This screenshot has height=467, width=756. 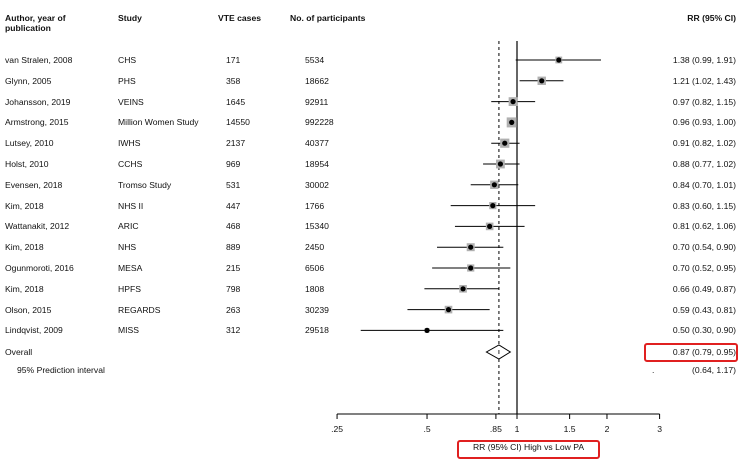 I want to click on cell-participants: 92911, so click(x=317, y=101).